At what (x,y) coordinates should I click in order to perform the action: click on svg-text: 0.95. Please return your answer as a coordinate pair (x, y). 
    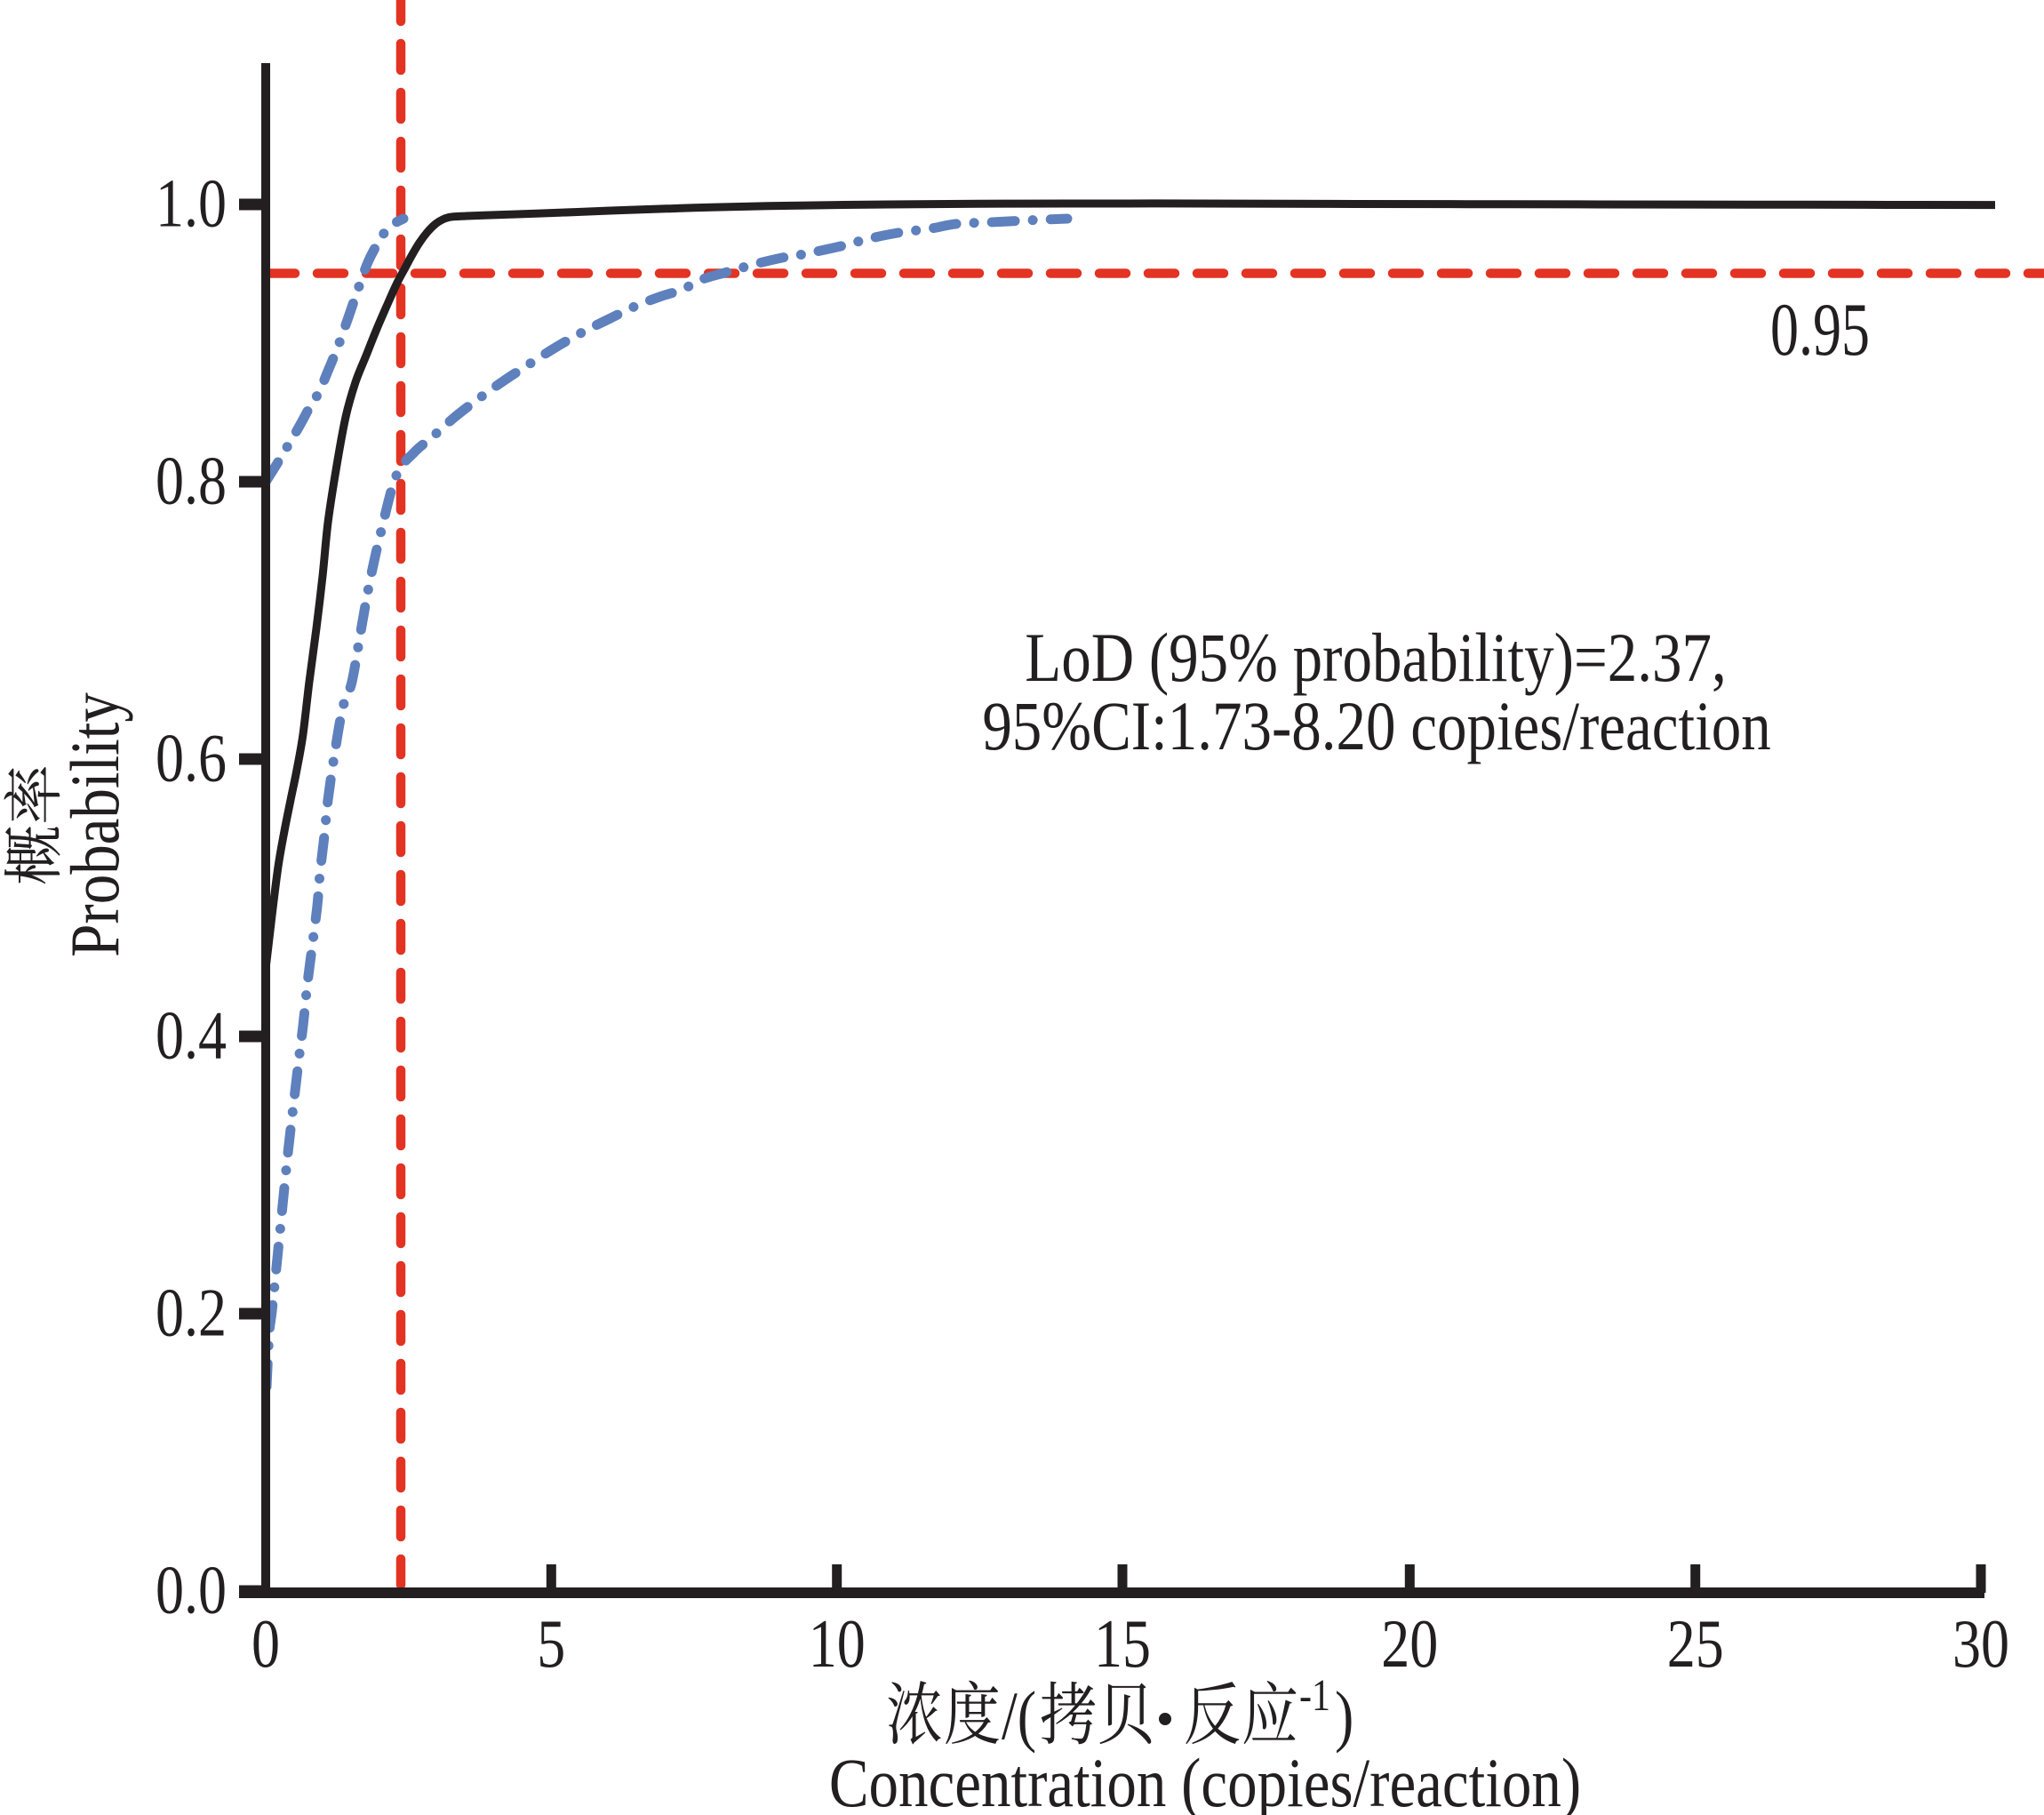
    Looking at the image, I should click on (1820, 330).